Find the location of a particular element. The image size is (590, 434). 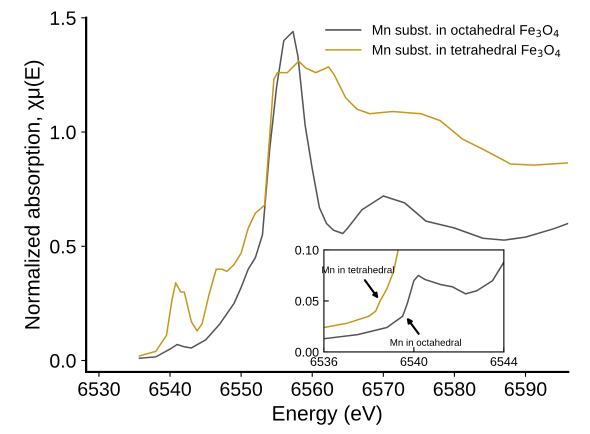

y-axis-title: Normalized absorption, χμ(E) is located at coordinates (34, 194).